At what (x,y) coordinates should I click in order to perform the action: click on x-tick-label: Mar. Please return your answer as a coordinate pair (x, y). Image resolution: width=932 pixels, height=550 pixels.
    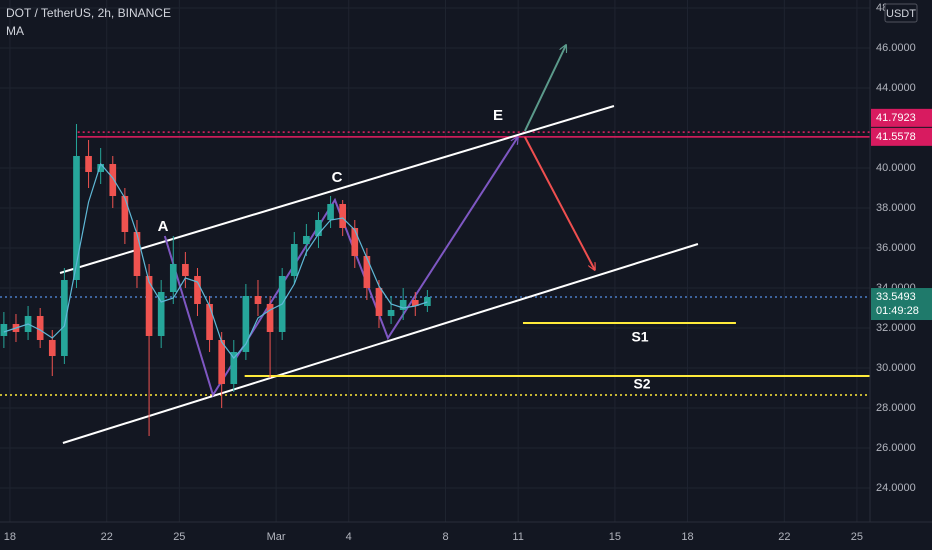
    Looking at the image, I should click on (276, 537).